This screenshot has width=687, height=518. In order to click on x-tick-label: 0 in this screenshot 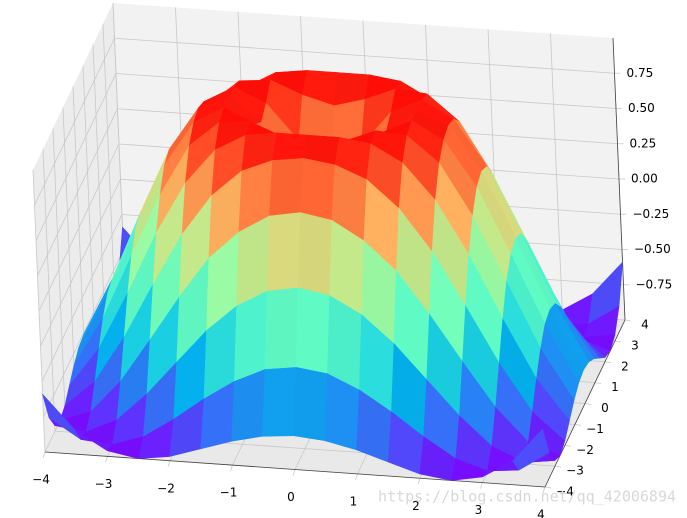, I will do `click(291, 497)`.